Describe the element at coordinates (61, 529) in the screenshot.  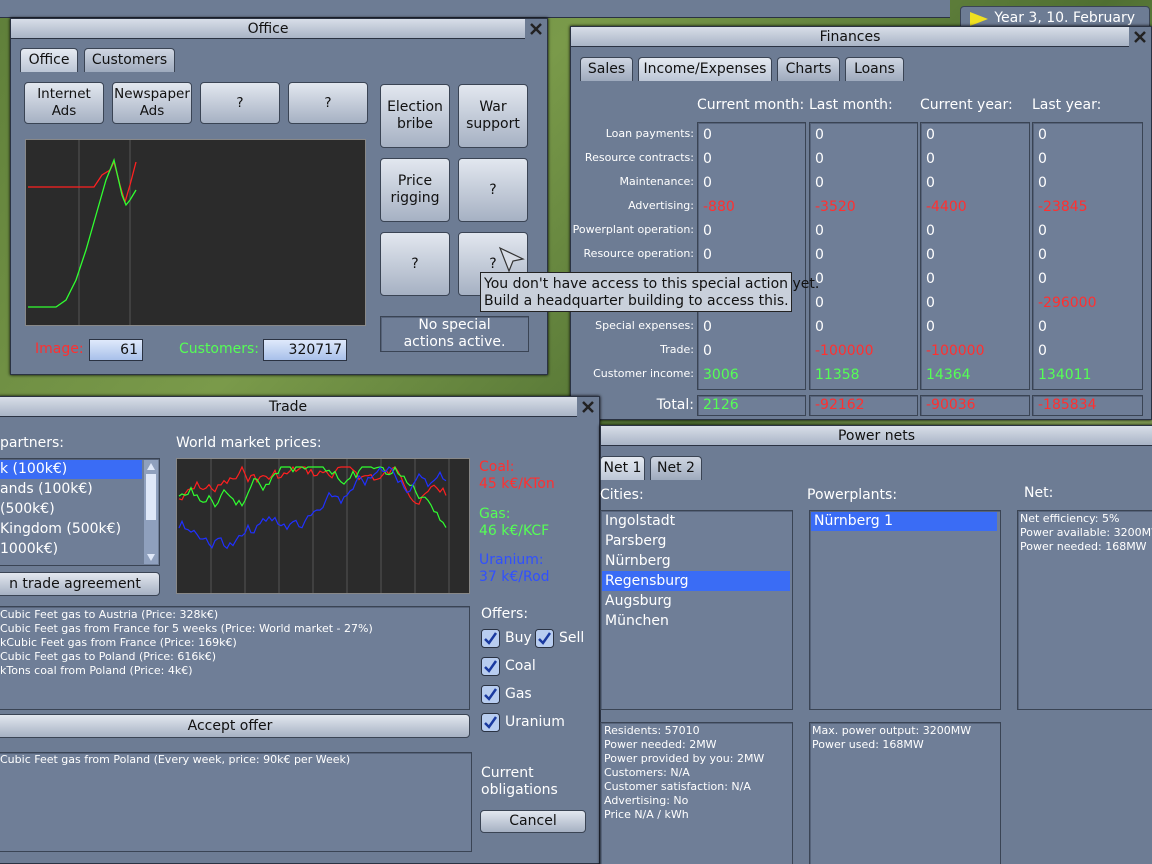
I see `partner-item: Kingdom (500k€)` at that location.